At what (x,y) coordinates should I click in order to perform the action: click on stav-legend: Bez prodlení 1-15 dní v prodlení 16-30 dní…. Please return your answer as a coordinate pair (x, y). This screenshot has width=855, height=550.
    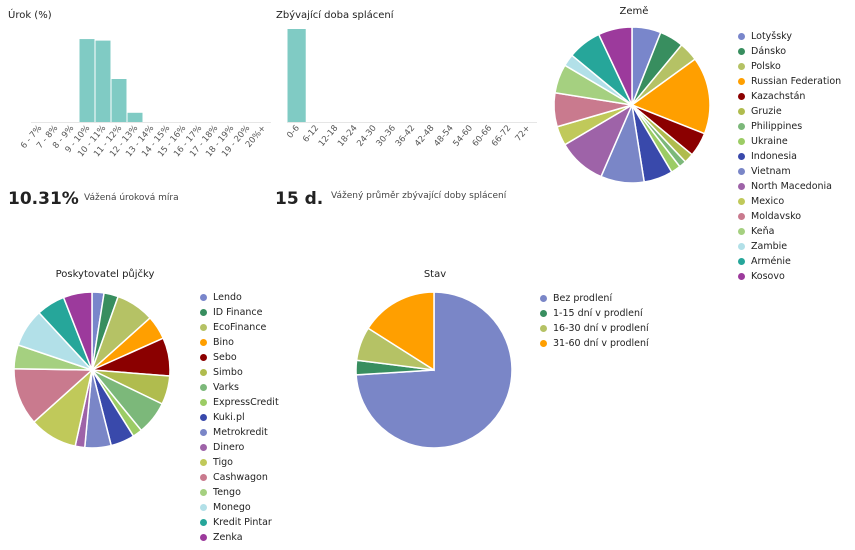
    Looking at the image, I should click on (594, 321).